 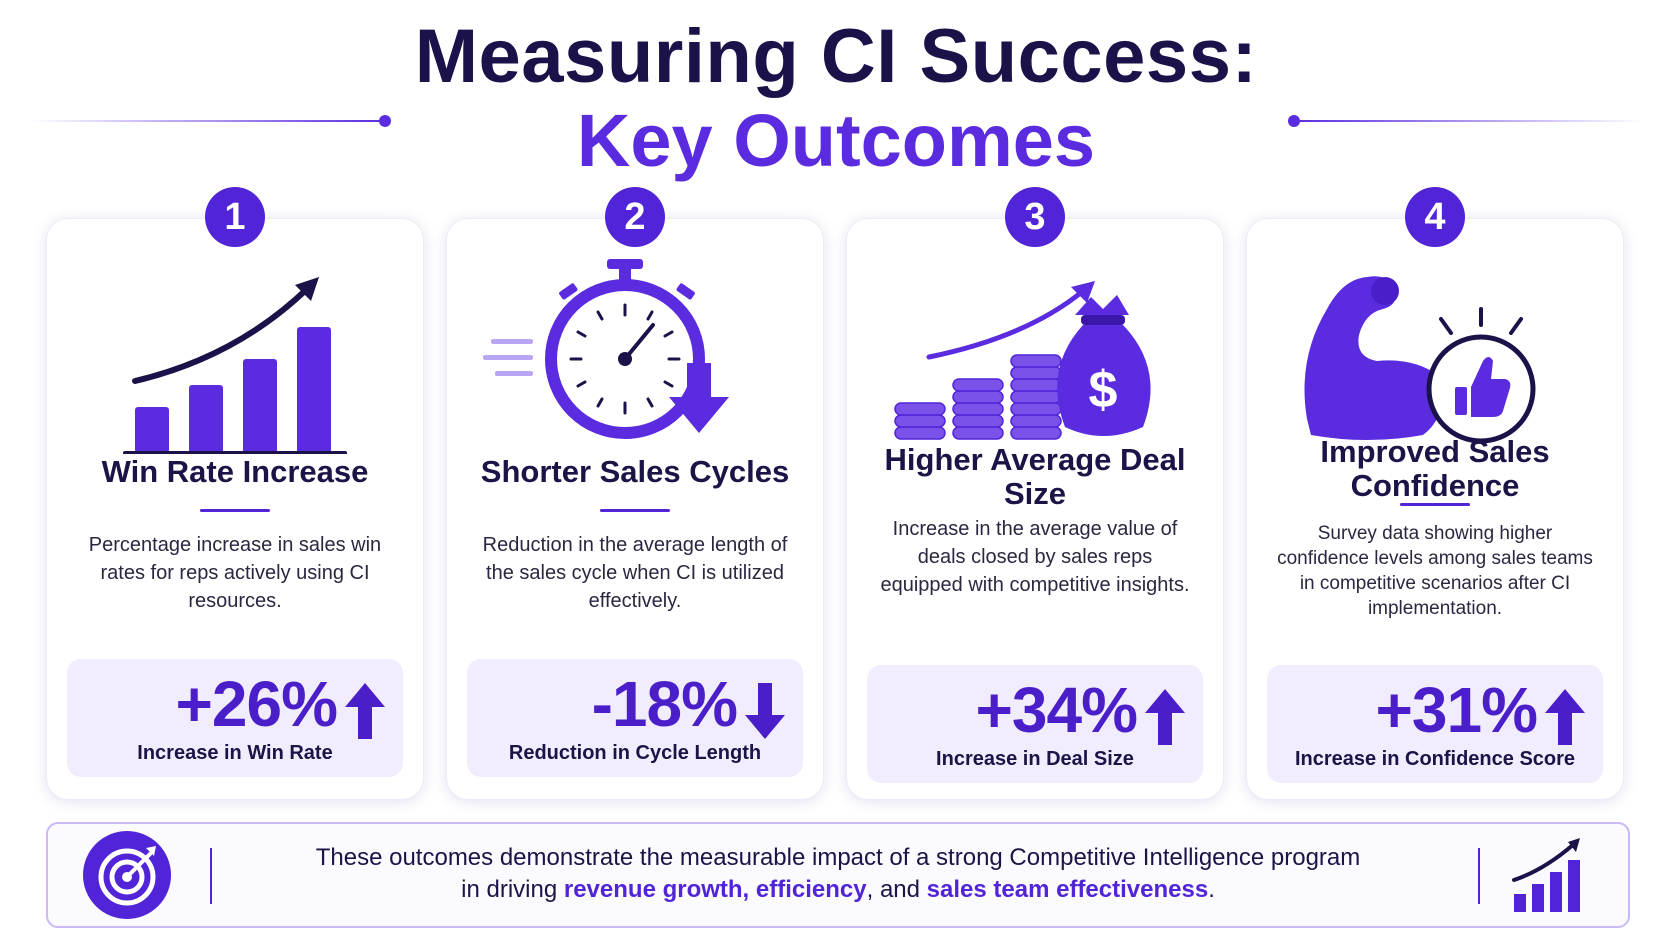 What do you see at coordinates (635, 493) in the screenshot?
I see `outcome-card-sales-cycle: 2 Shorter Sales Cycles Reduction` at bounding box center [635, 493].